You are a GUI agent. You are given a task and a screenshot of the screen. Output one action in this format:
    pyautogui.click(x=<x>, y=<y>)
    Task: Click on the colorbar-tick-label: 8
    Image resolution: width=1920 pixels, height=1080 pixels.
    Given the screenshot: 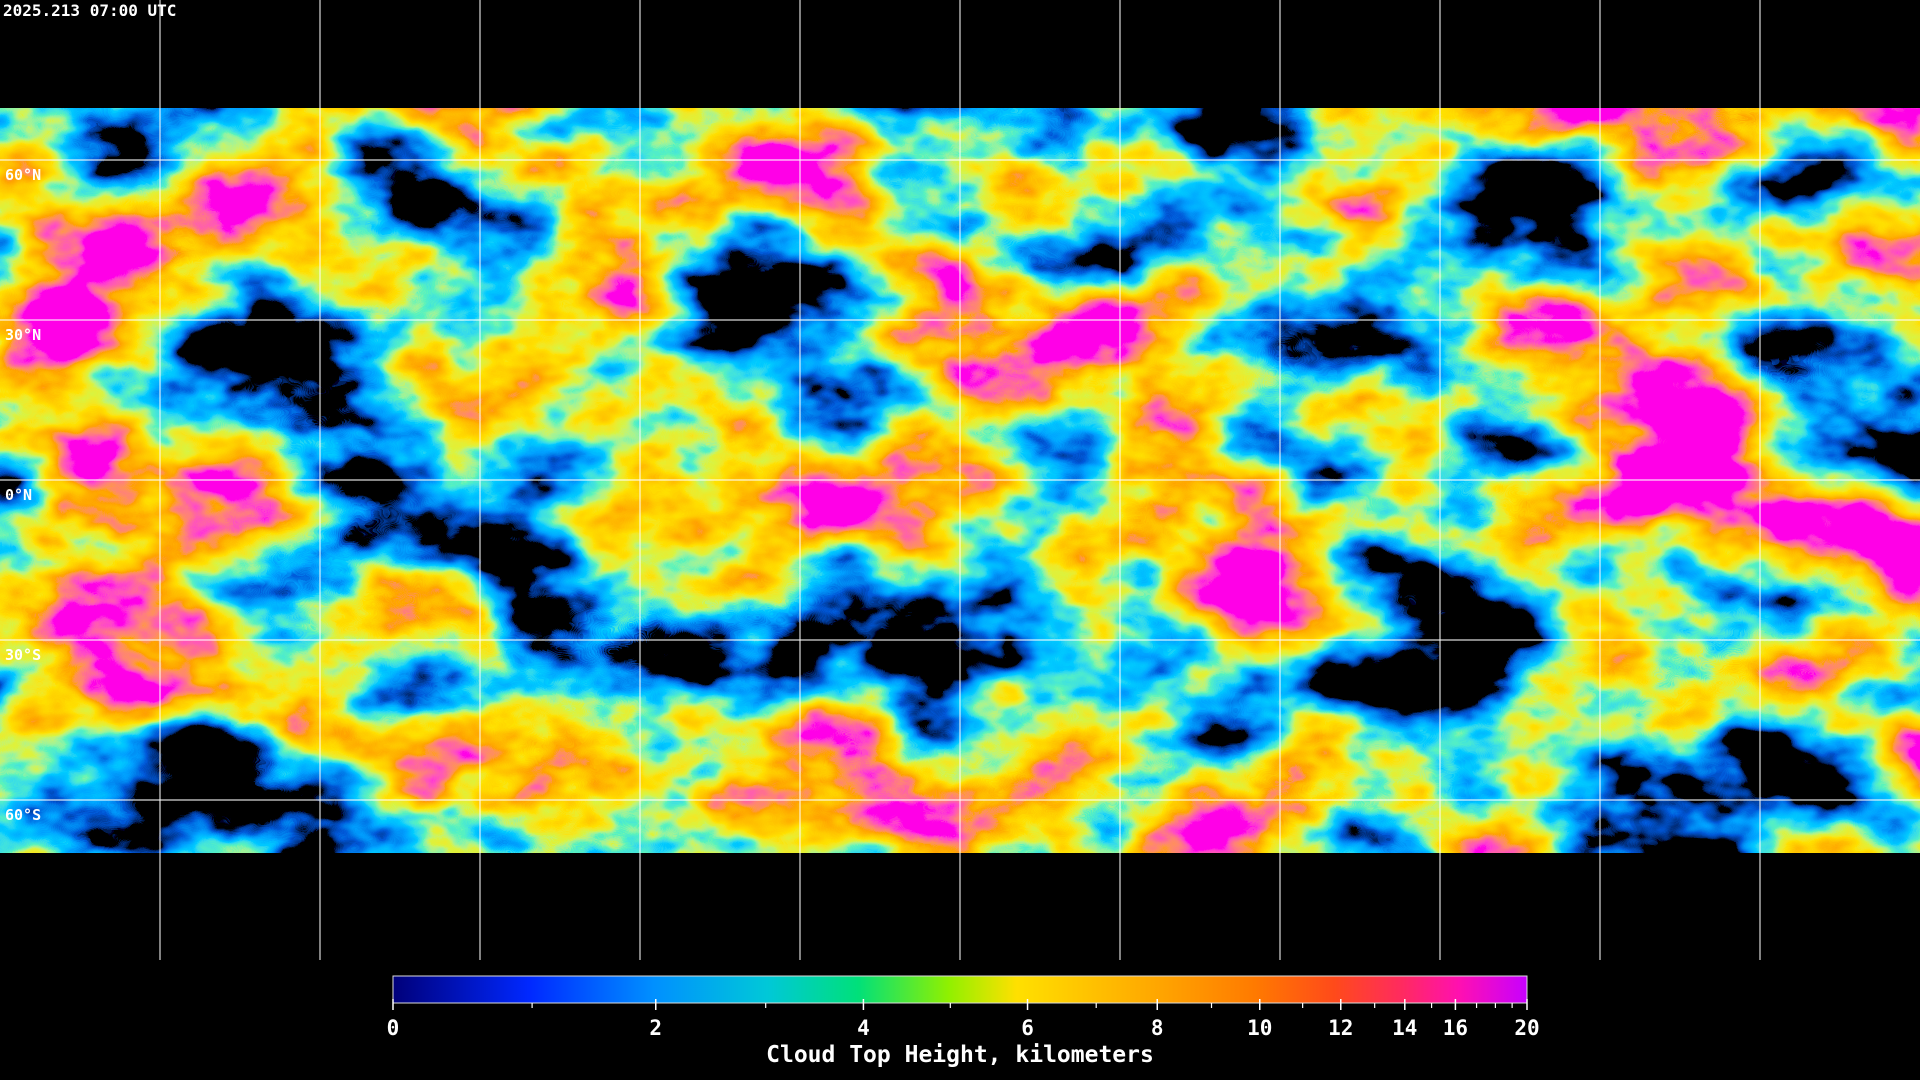 What is the action you would take?
    pyautogui.click(x=1157, y=1028)
    